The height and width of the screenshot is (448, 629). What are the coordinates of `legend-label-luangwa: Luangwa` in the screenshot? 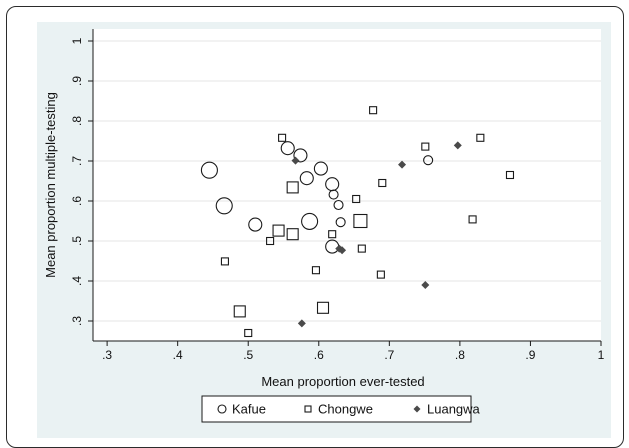 It's located at (454, 409).